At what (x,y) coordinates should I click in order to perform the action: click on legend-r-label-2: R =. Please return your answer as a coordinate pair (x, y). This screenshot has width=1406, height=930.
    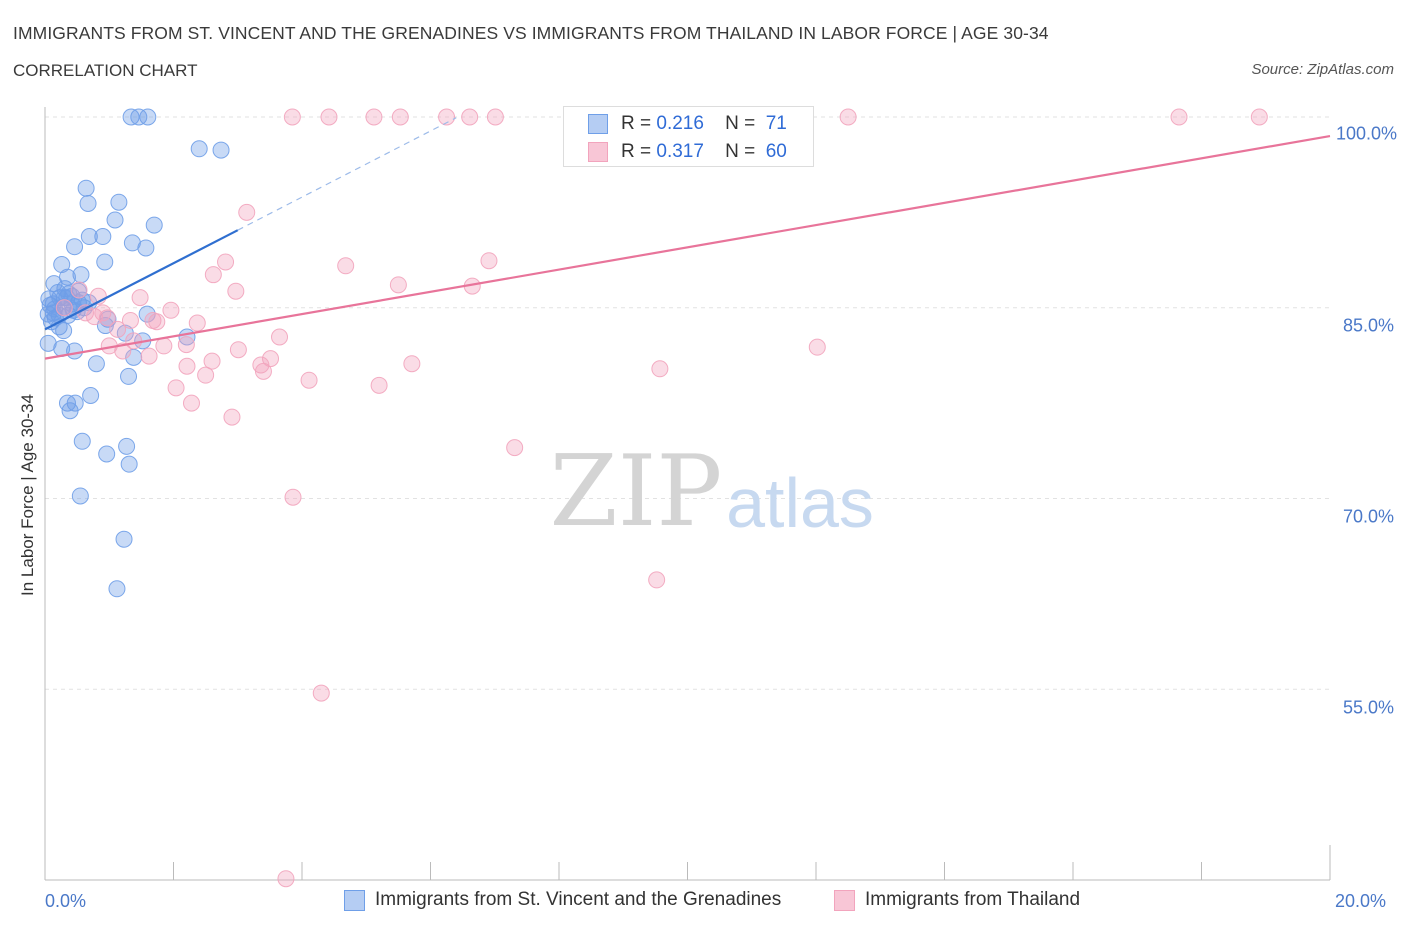
    Looking at the image, I should click on (636, 151).